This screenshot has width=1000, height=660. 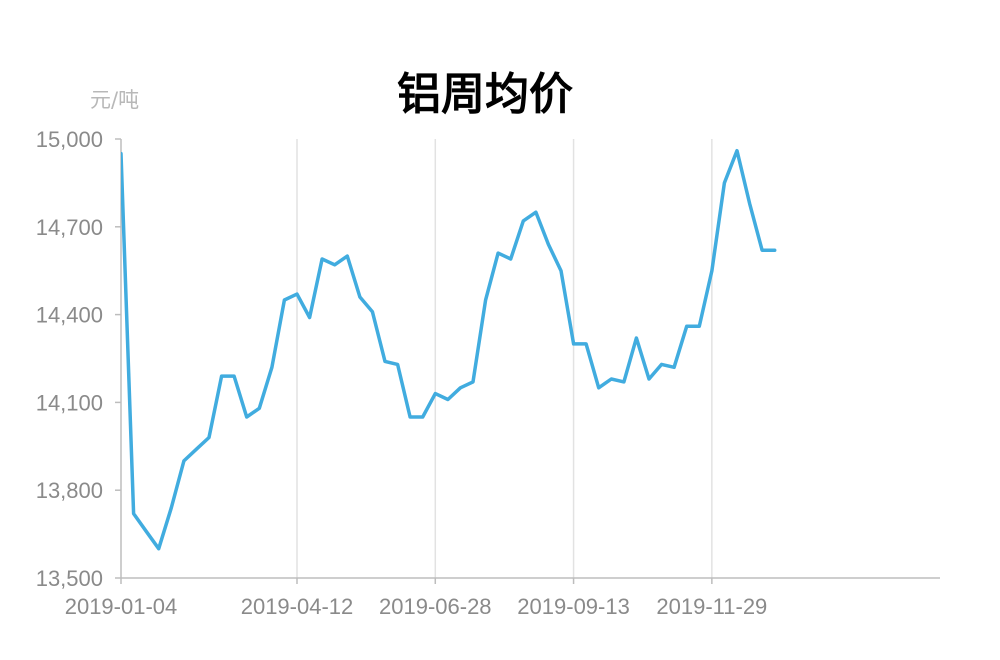 What do you see at coordinates (485, 94) in the screenshot?
I see `chart-title: 铝周均价` at bounding box center [485, 94].